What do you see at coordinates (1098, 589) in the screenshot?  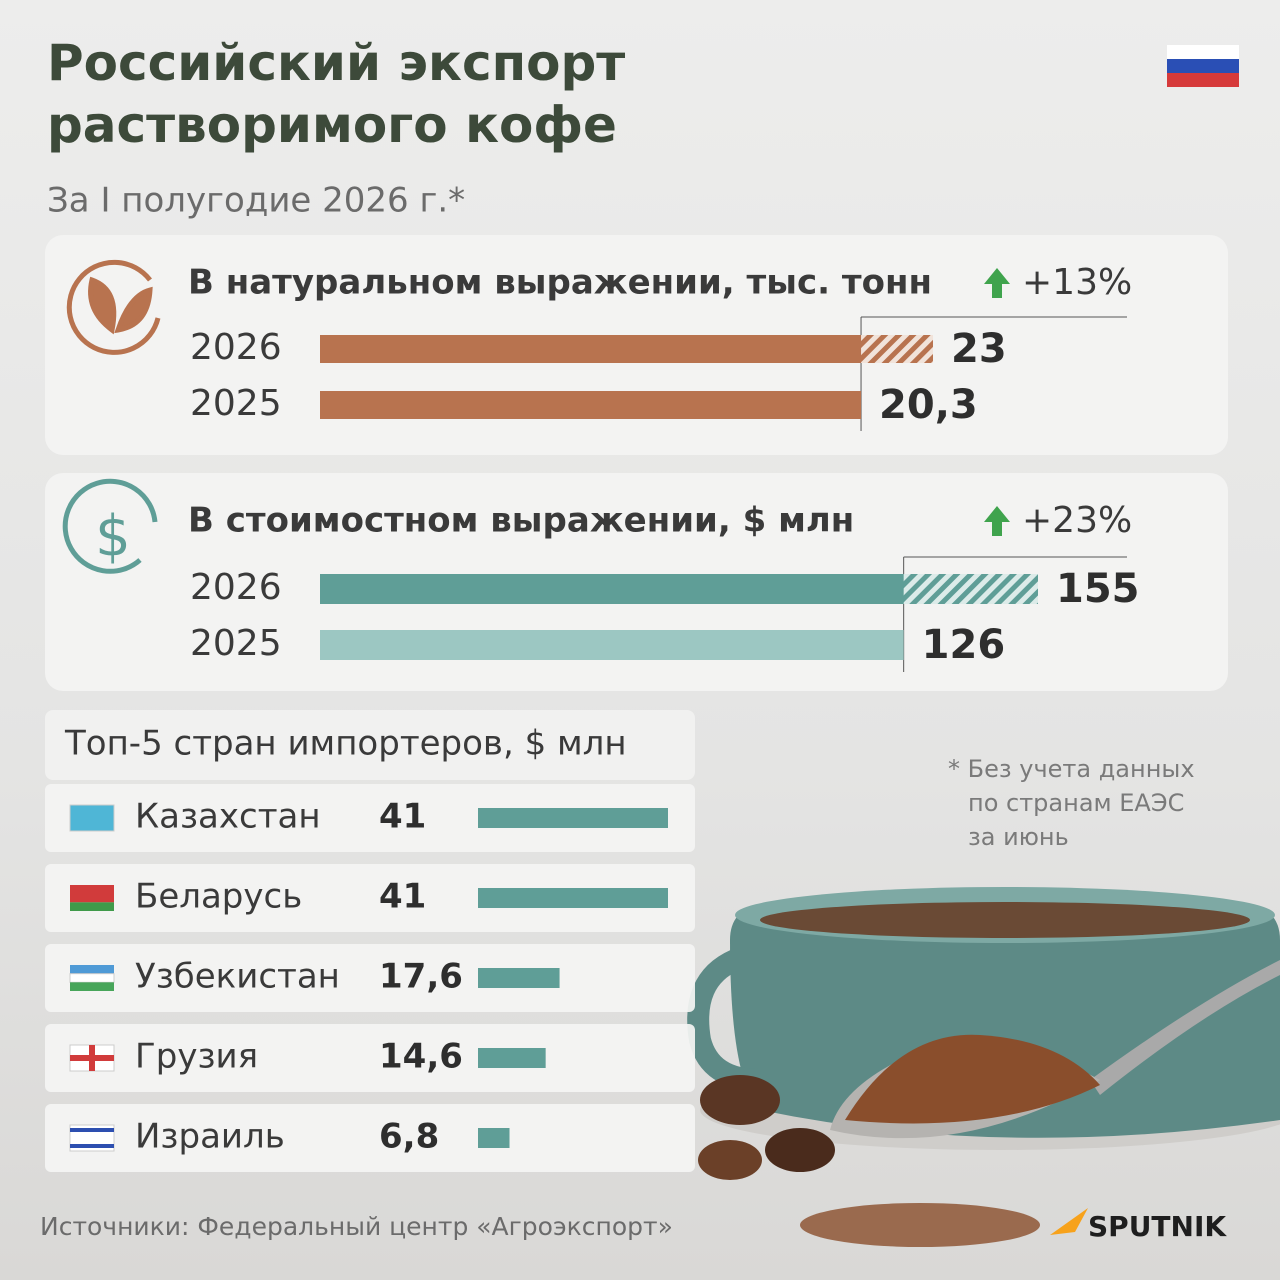 I see `value-label: 155` at bounding box center [1098, 589].